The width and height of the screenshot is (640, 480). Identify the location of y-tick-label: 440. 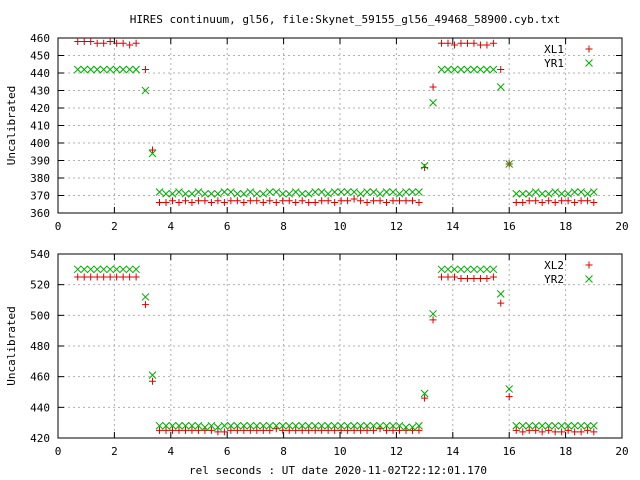
(40, 407).